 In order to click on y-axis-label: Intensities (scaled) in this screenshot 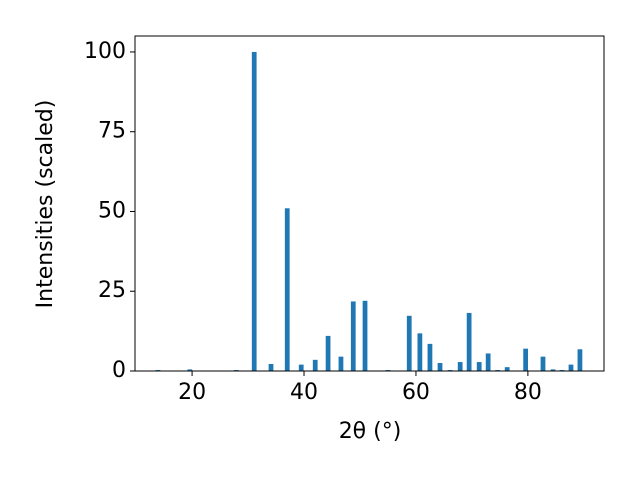, I will do `click(45, 204)`.